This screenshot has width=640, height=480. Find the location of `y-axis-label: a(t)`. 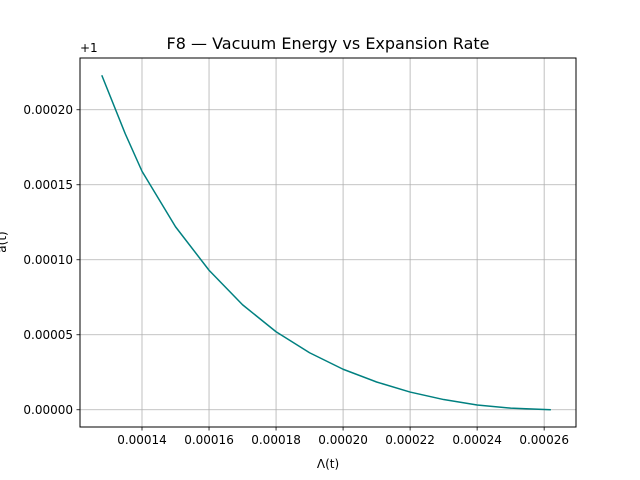

y-axis-label: a(t) is located at coordinates (4, 241).